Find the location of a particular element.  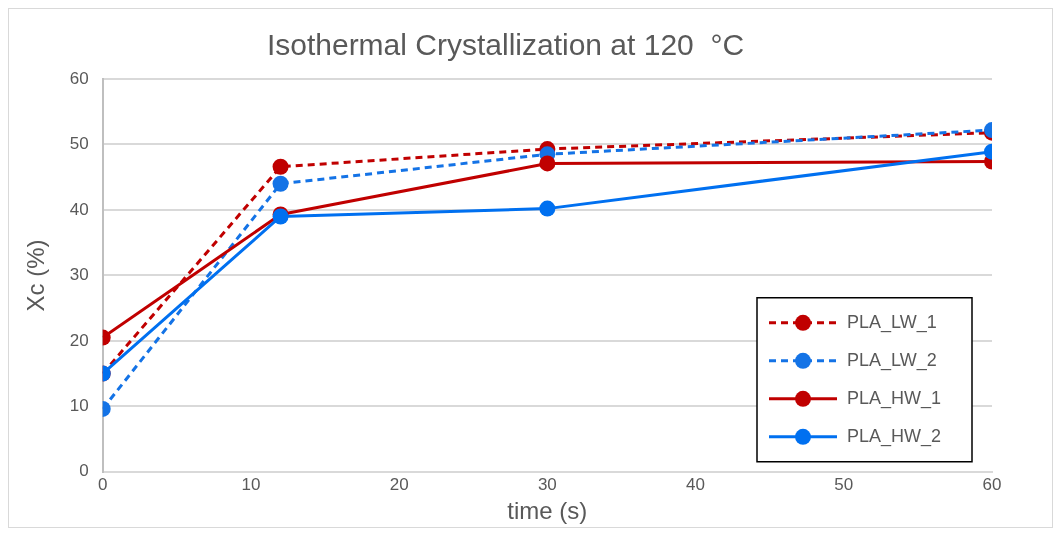

y-tick-label: 0 is located at coordinates (84, 471).